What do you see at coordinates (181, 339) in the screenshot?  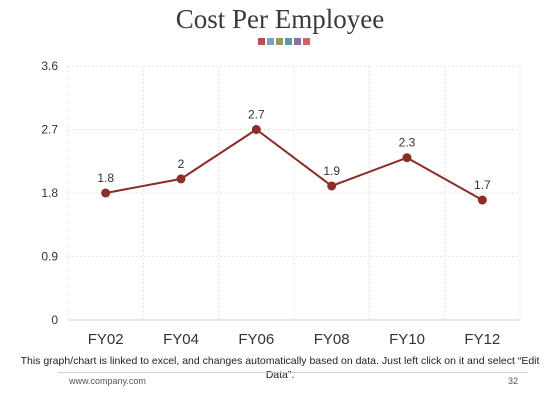 I see `x-tick-label: FY04` at bounding box center [181, 339].